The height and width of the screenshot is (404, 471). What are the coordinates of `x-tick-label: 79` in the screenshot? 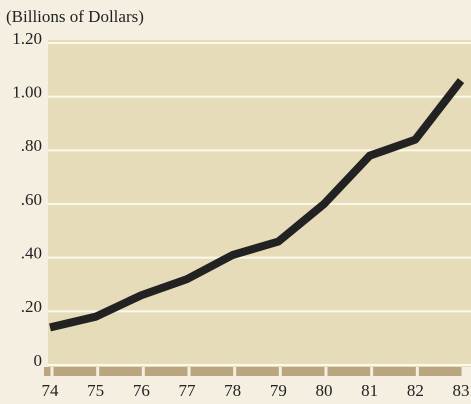 It's located at (278, 390).